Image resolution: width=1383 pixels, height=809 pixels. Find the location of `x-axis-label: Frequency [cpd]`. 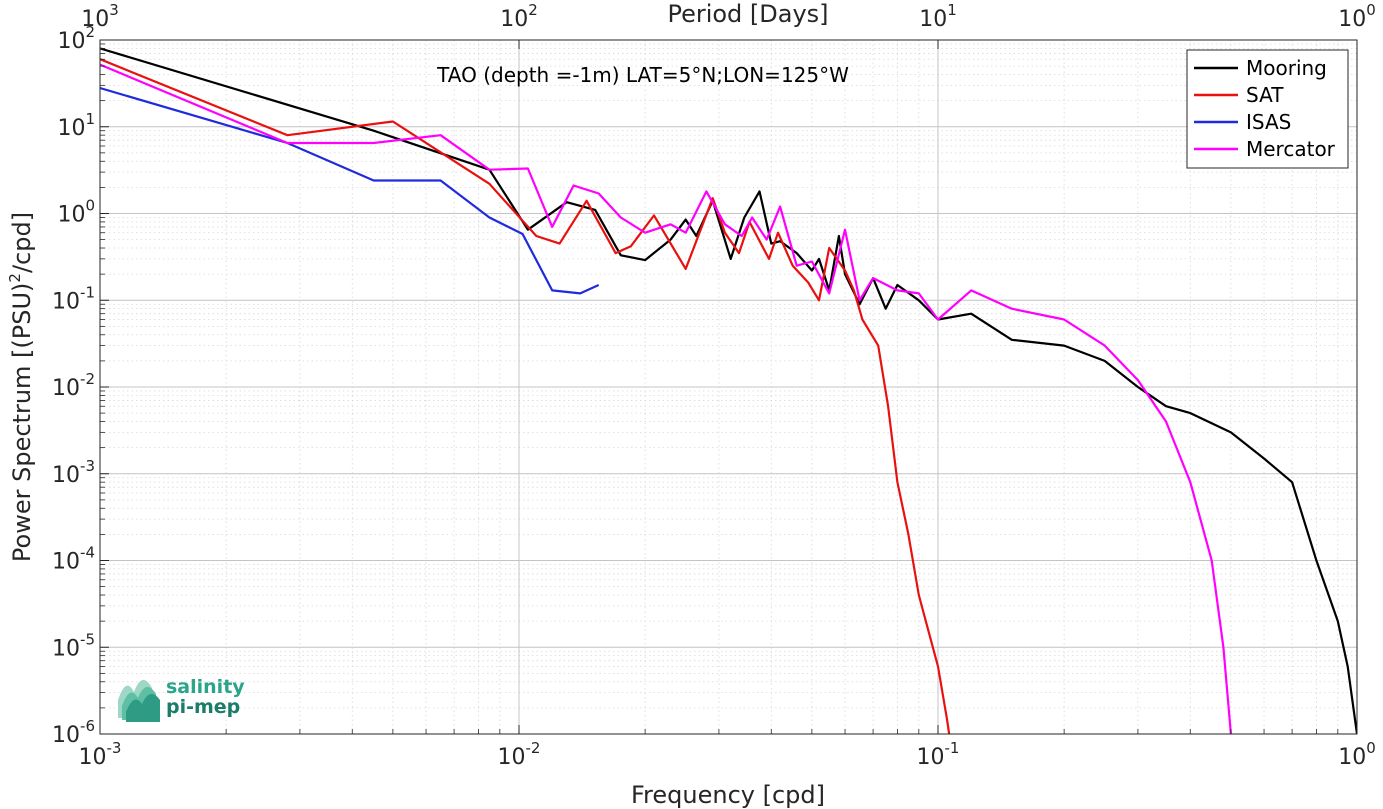

x-axis-label: Frequency [cpd] is located at coordinates (728, 795).